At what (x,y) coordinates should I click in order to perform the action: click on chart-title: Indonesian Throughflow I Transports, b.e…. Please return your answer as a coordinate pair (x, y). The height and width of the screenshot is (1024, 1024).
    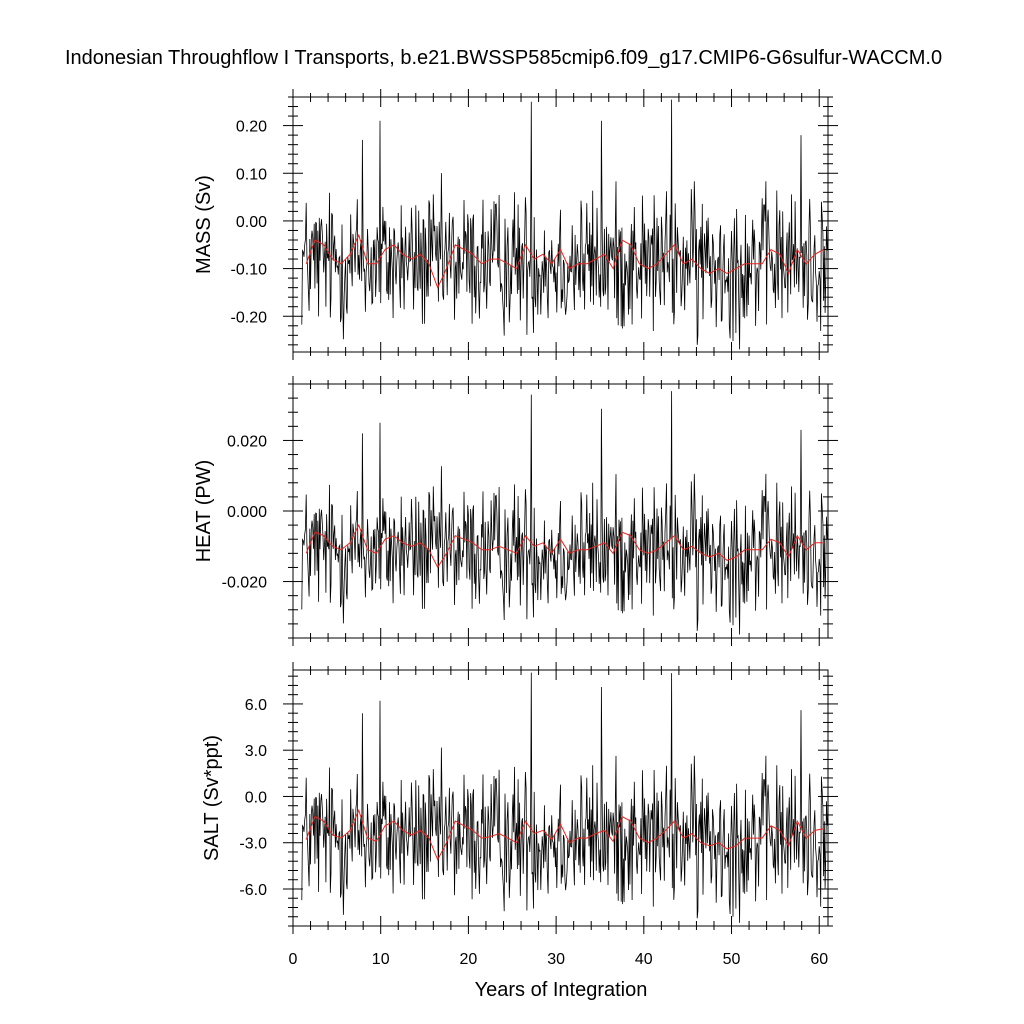
    Looking at the image, I should click on (504, 58).